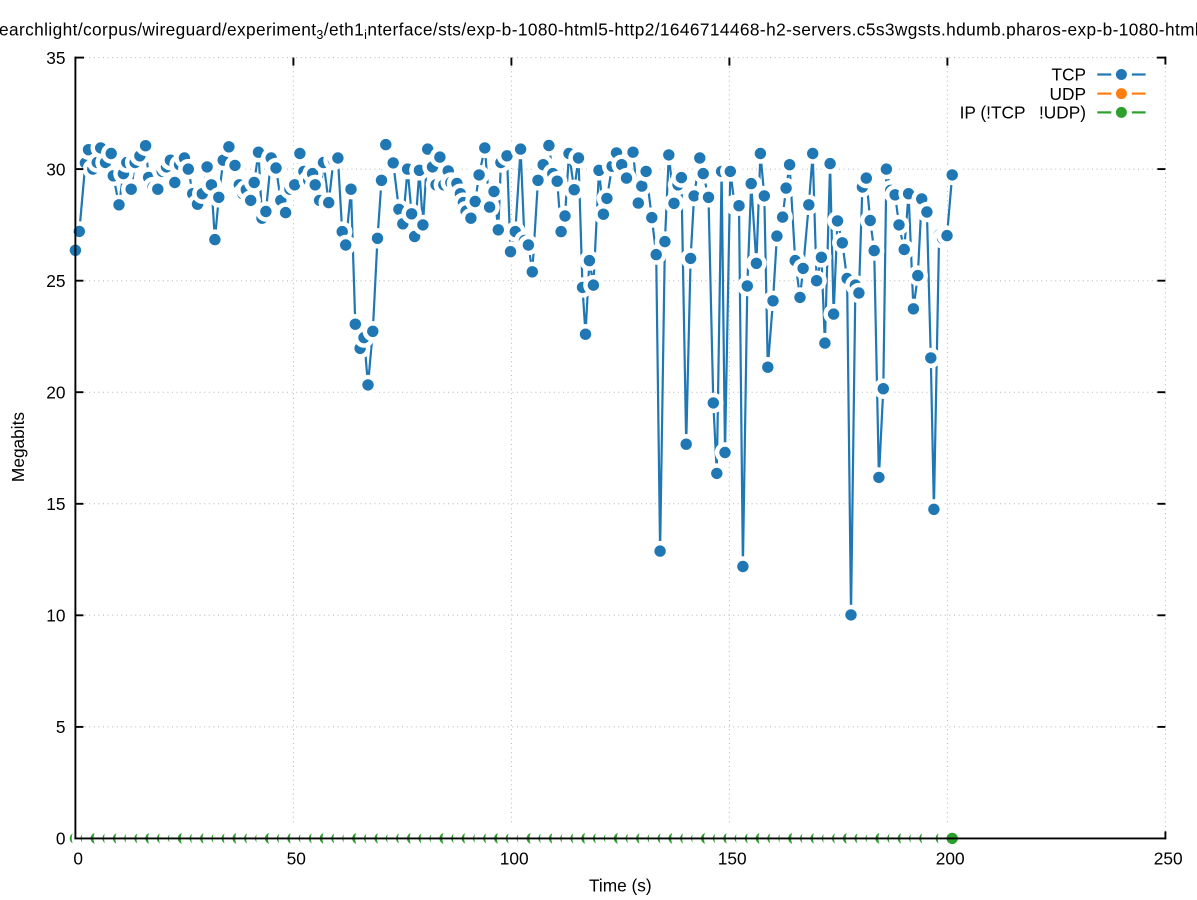  What do you see at coordinates (620, 886) in the screenshot?
I see `svg-text: Time (s)` at bounding box center [620, 886].